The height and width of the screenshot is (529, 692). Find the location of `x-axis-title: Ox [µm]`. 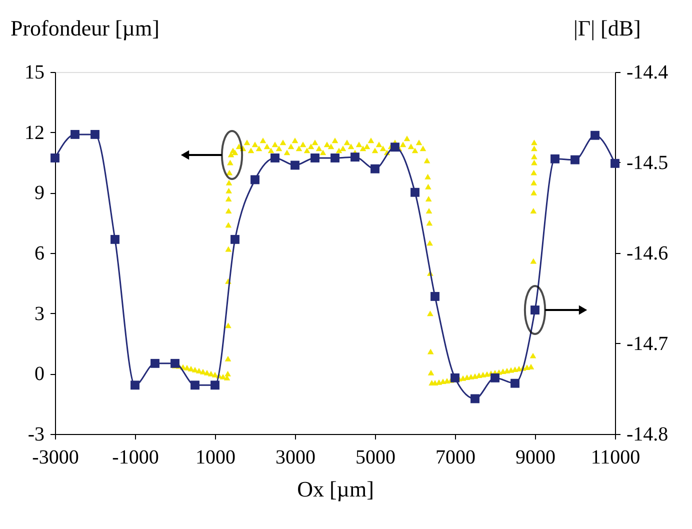

x-axis-title: Ox [µm] is located at coordinates (335, 489).